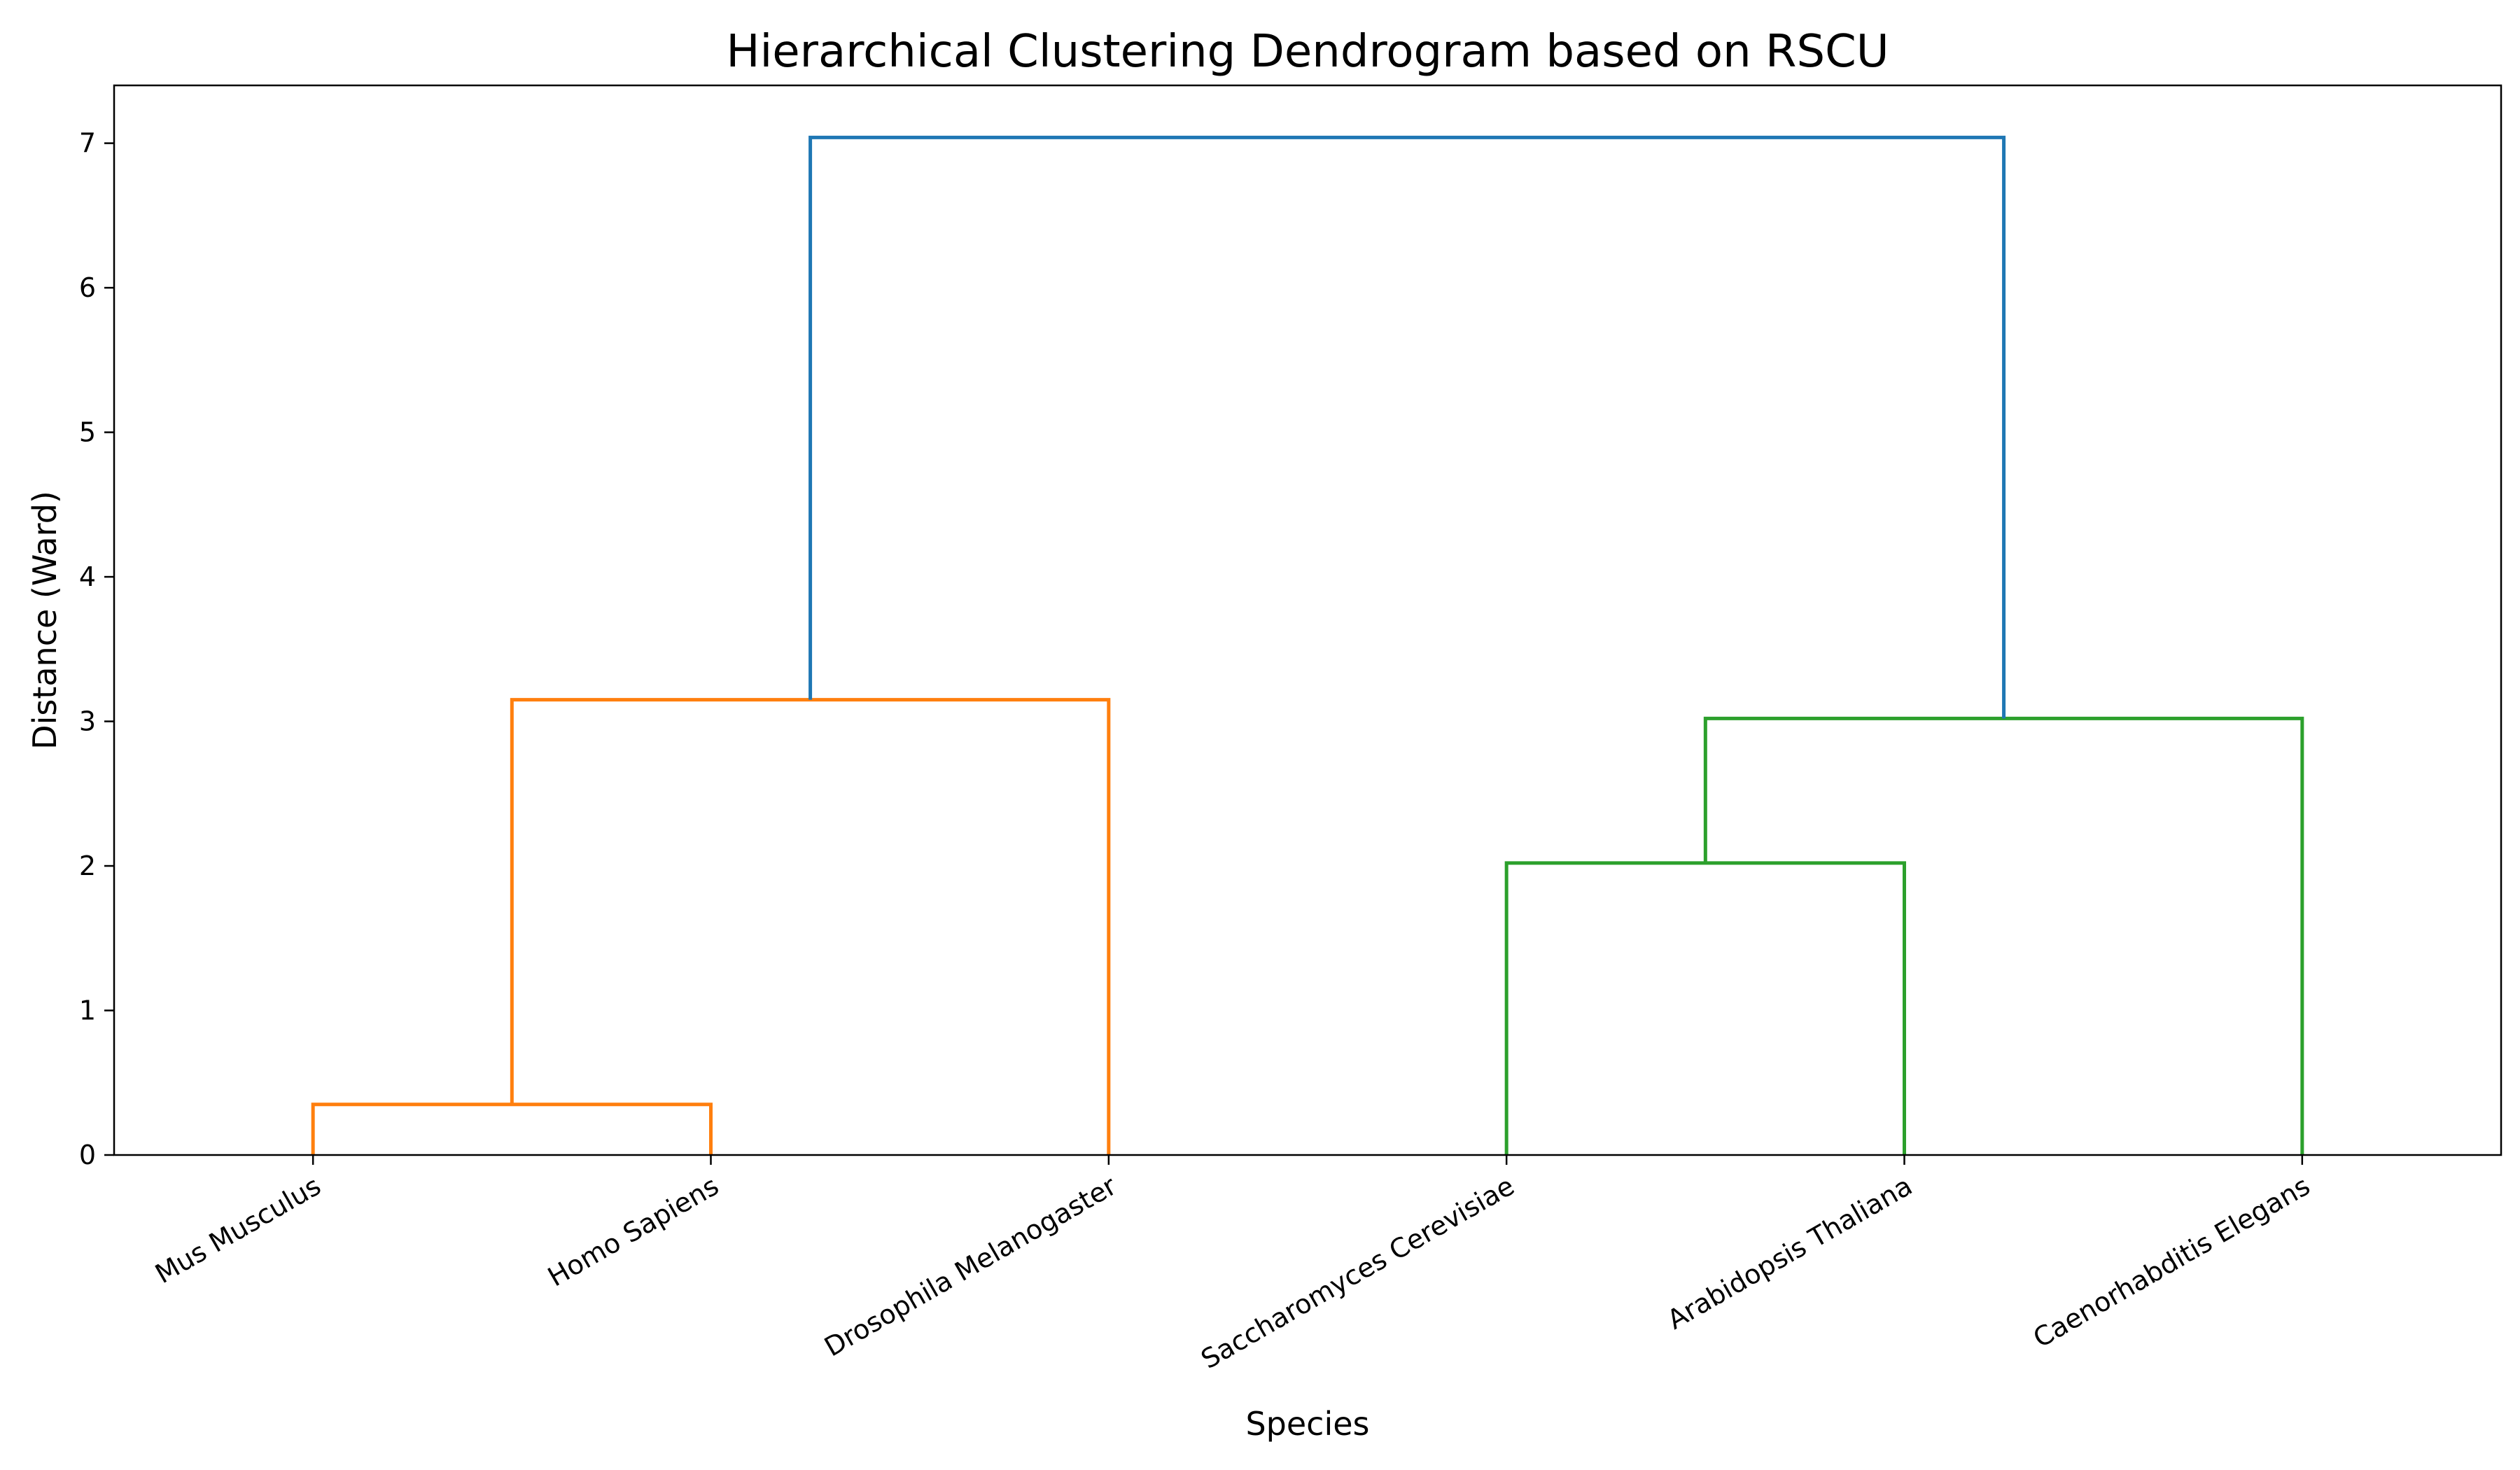 Image resolution: width=2520 pixels, height=1470 pixels. What do you see at coordinates (87, 576) in the screenshot?
I see `y-tick-label: 4` at bounding box center [87, 576].